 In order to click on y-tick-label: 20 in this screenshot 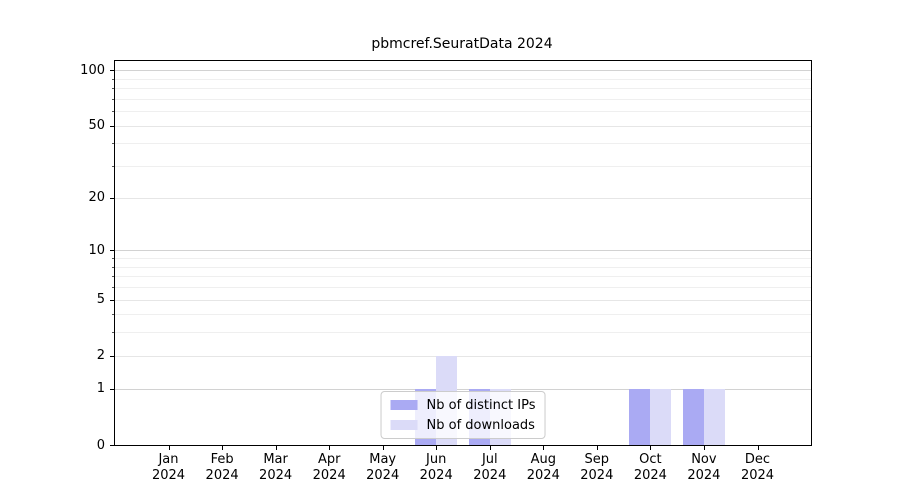, I will do `click(96, 198)`.